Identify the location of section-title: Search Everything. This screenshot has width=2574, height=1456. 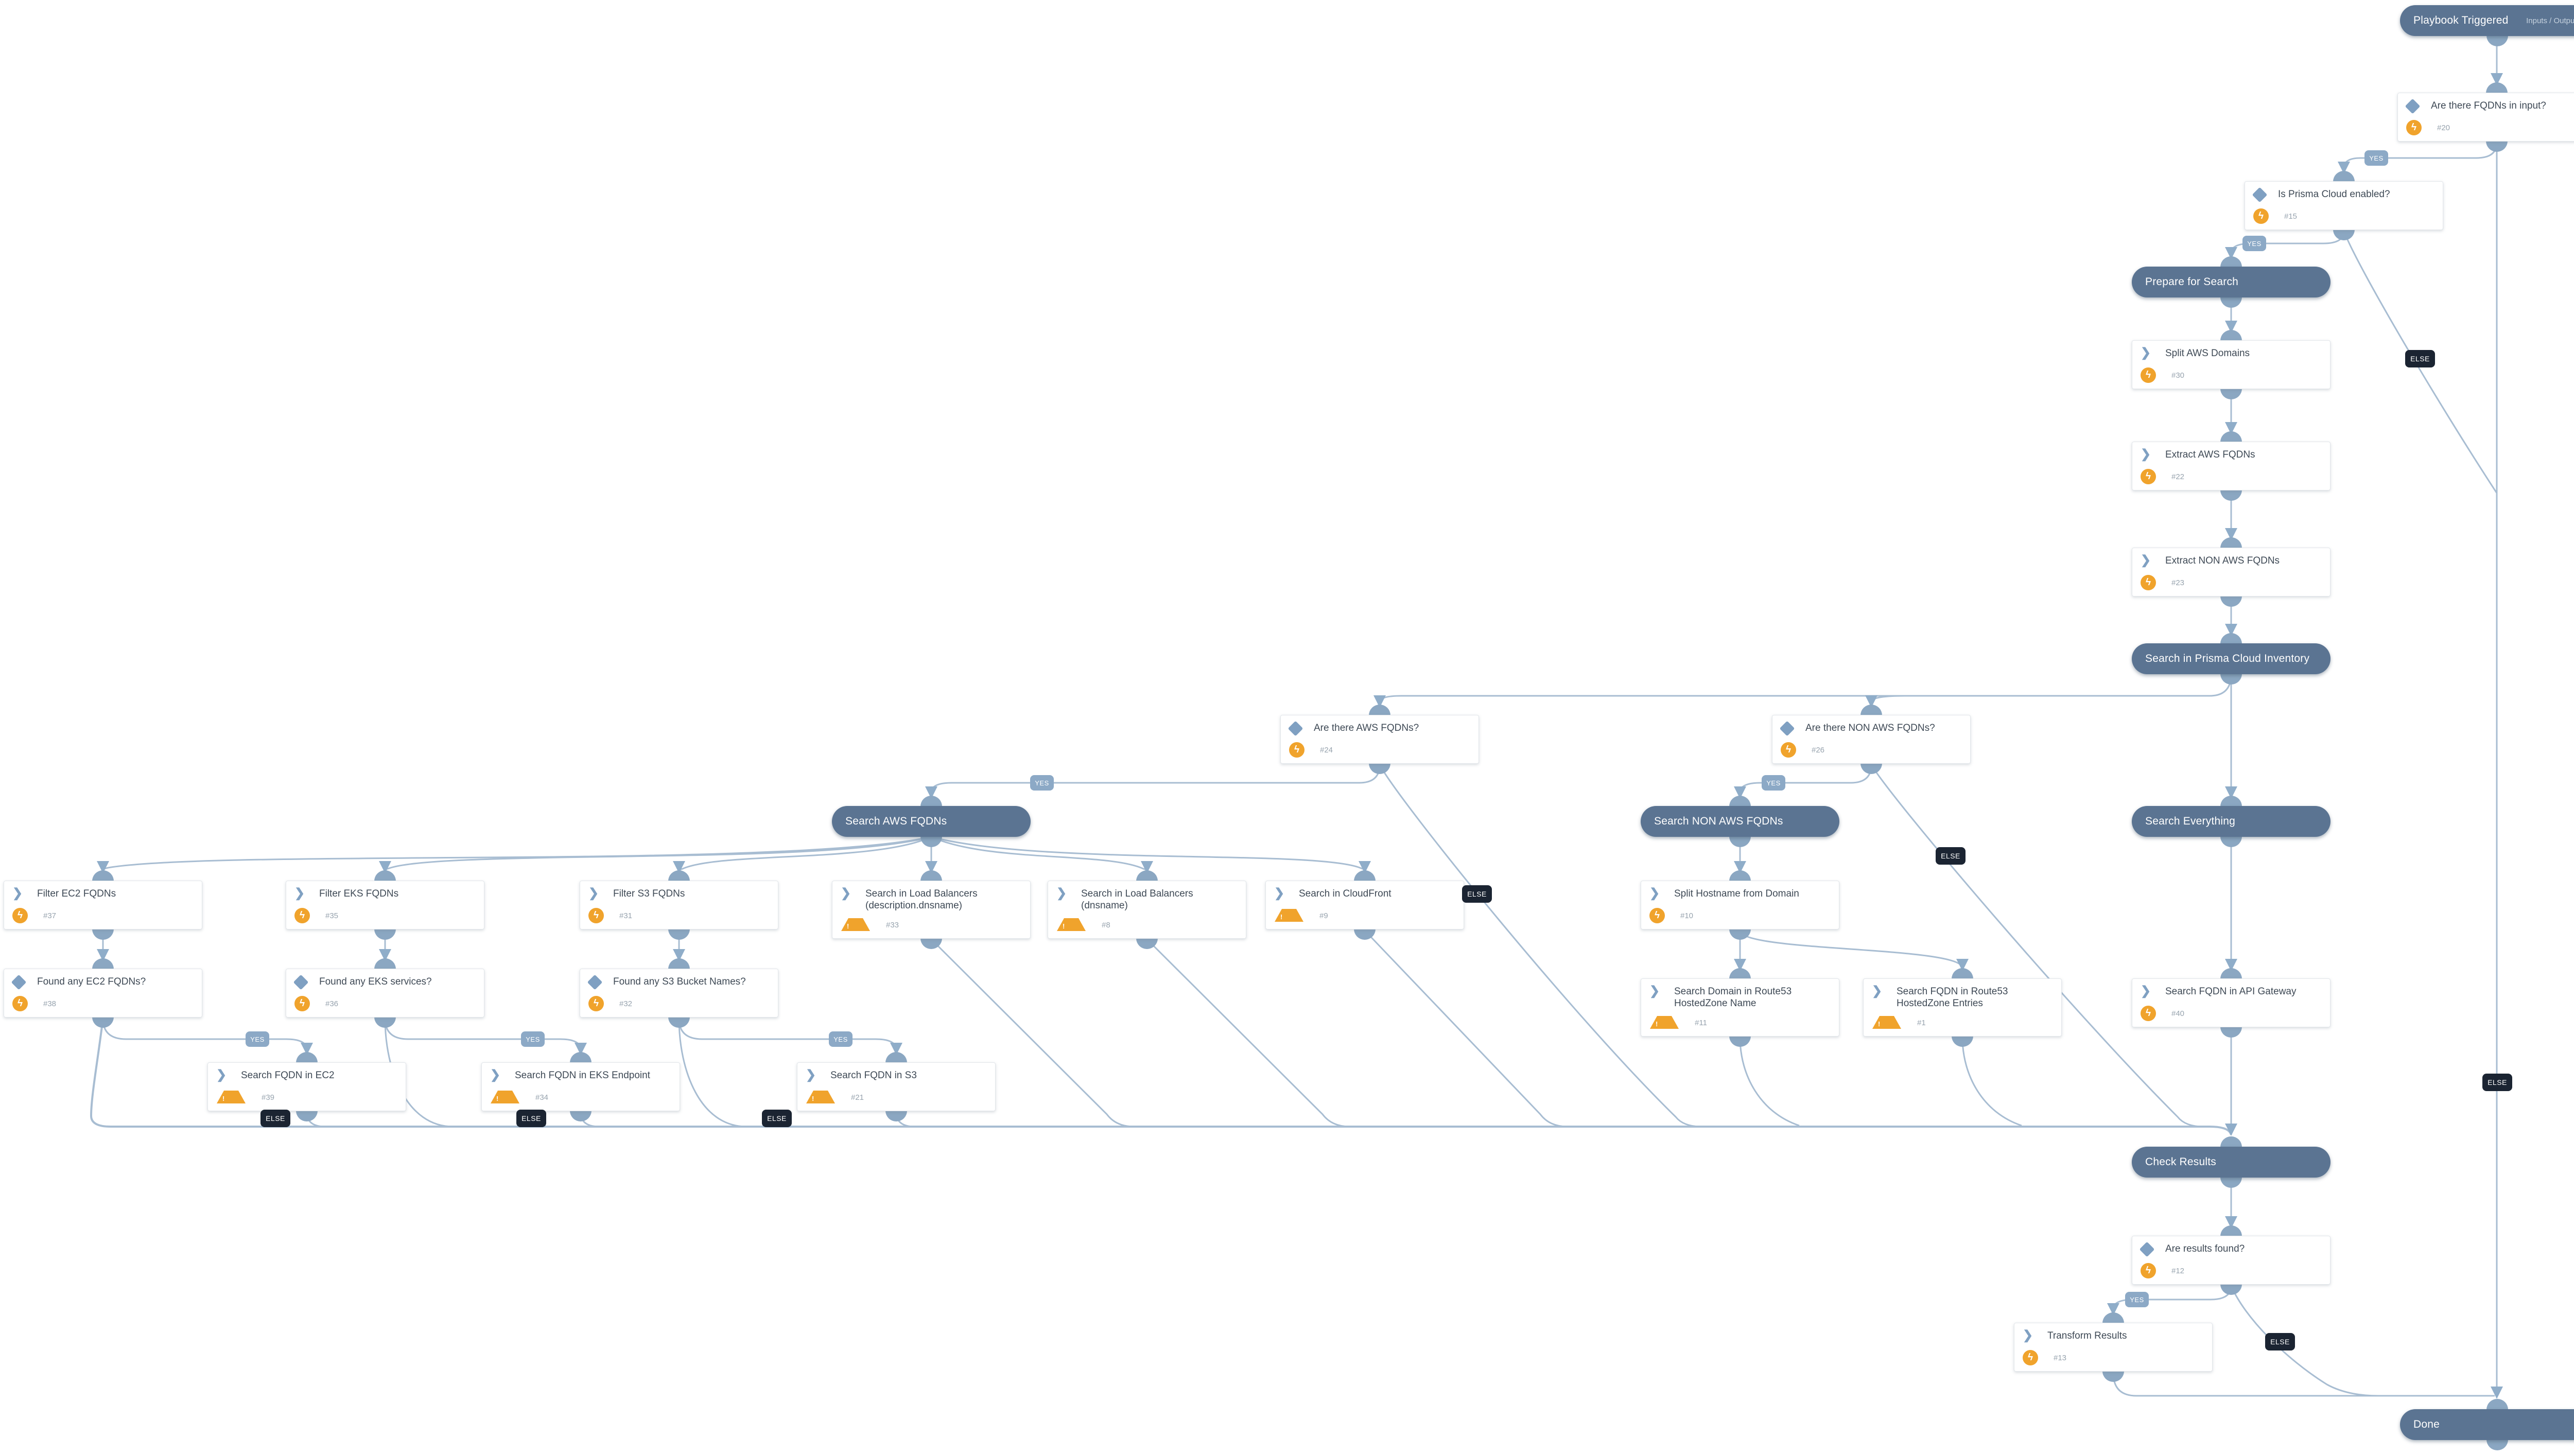
(2190, 821).